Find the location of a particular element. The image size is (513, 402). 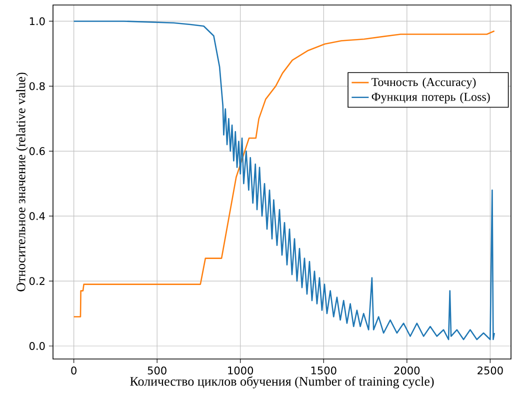

x-tick-label: 2000 is located at coordinates (407, 370).